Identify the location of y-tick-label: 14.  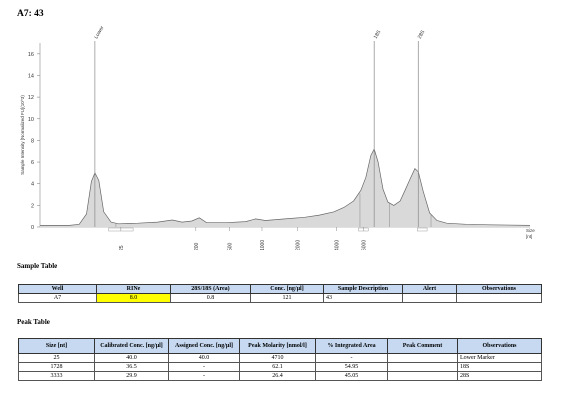
(31, 76).